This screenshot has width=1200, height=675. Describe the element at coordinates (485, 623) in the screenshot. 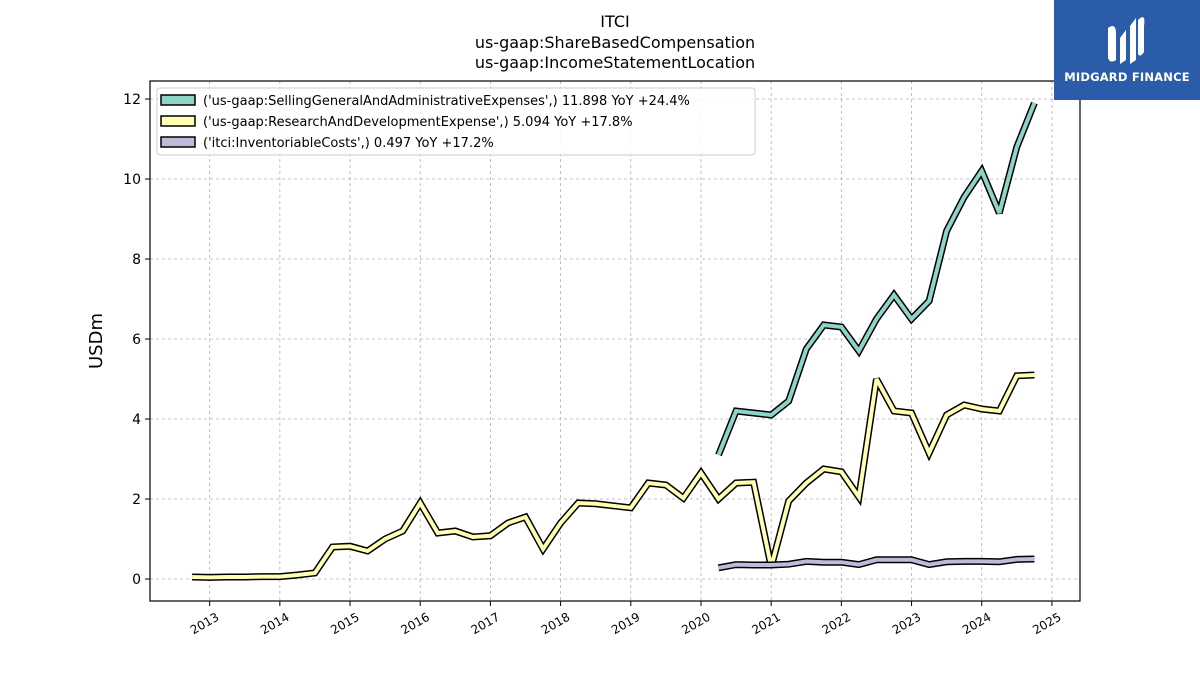

I see `x-tick-label: 2017` at that location.